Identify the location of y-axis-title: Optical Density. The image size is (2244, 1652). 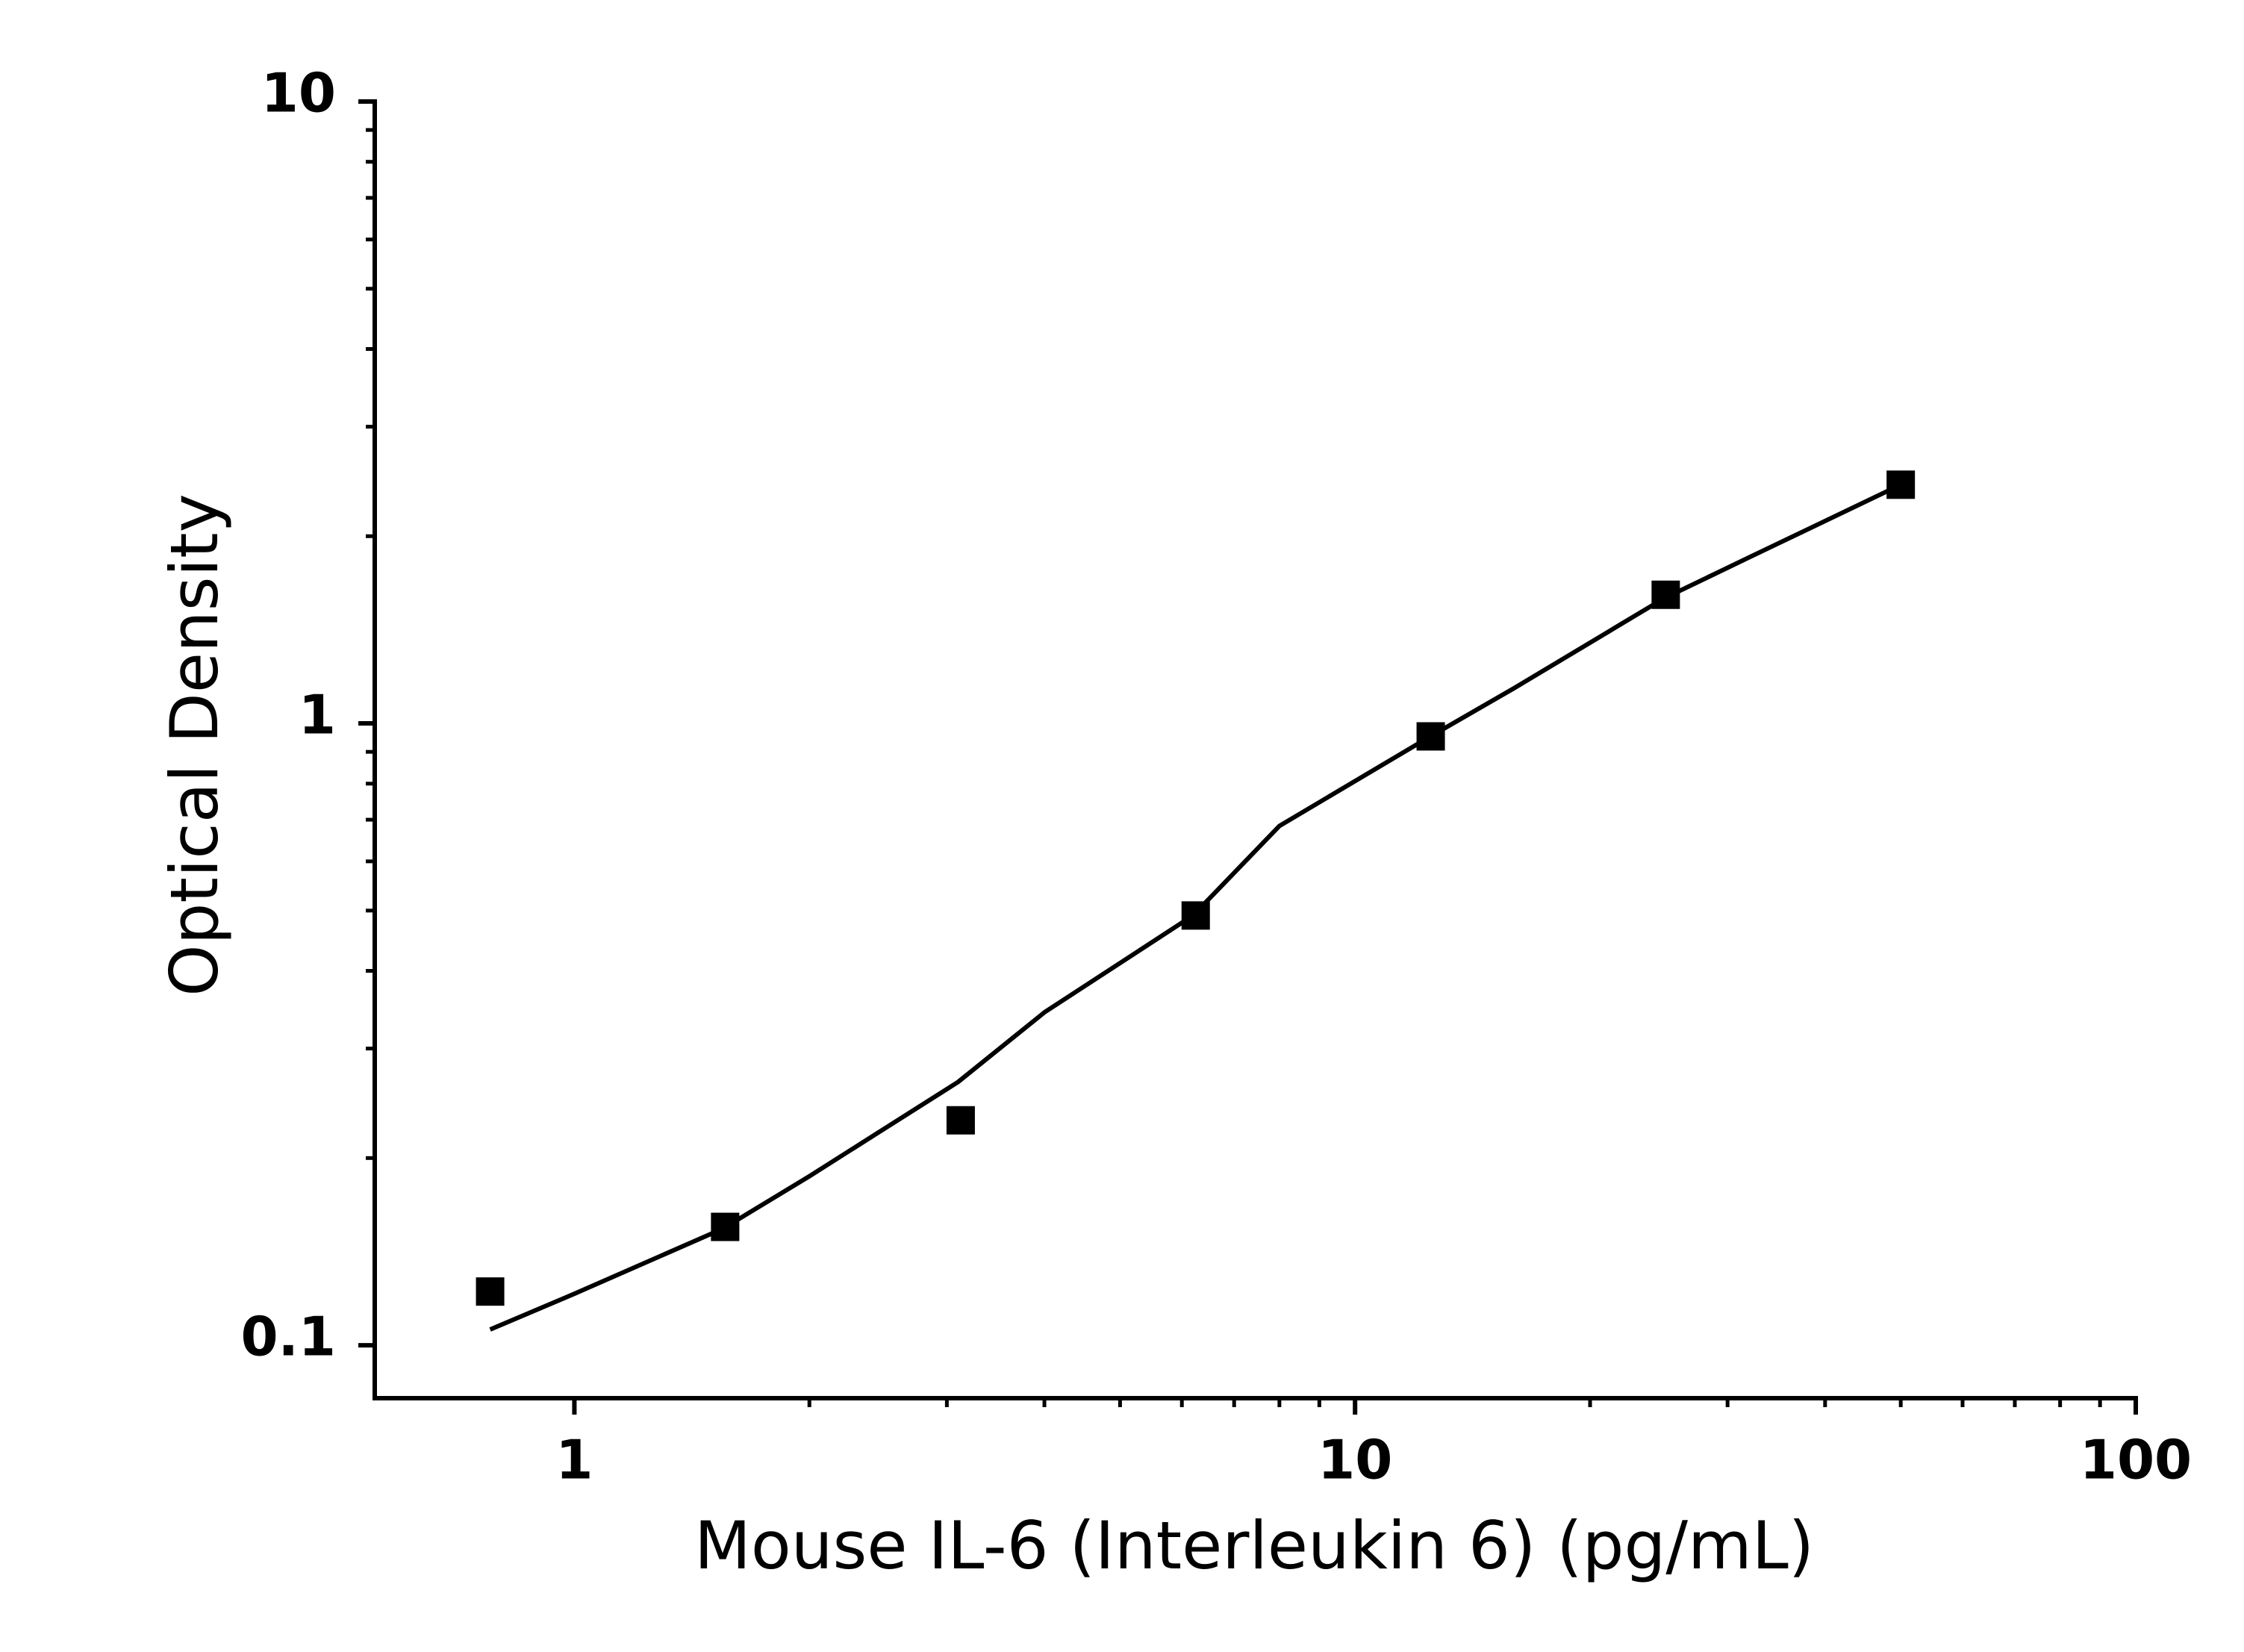
(194, 745).